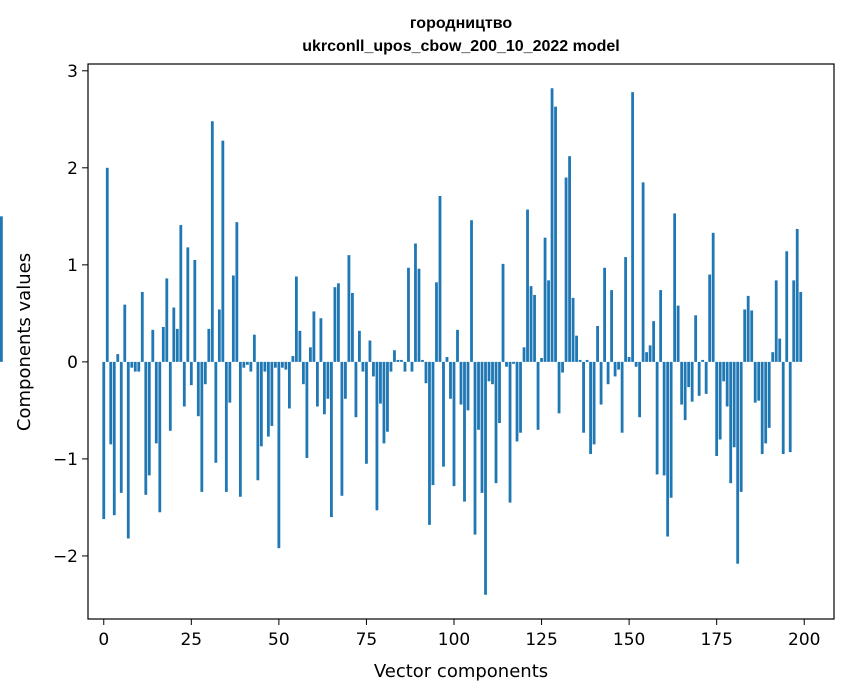 This screenshot has width=847, height=696. I want to click on y-tick-label: 2, so click(72, 169).